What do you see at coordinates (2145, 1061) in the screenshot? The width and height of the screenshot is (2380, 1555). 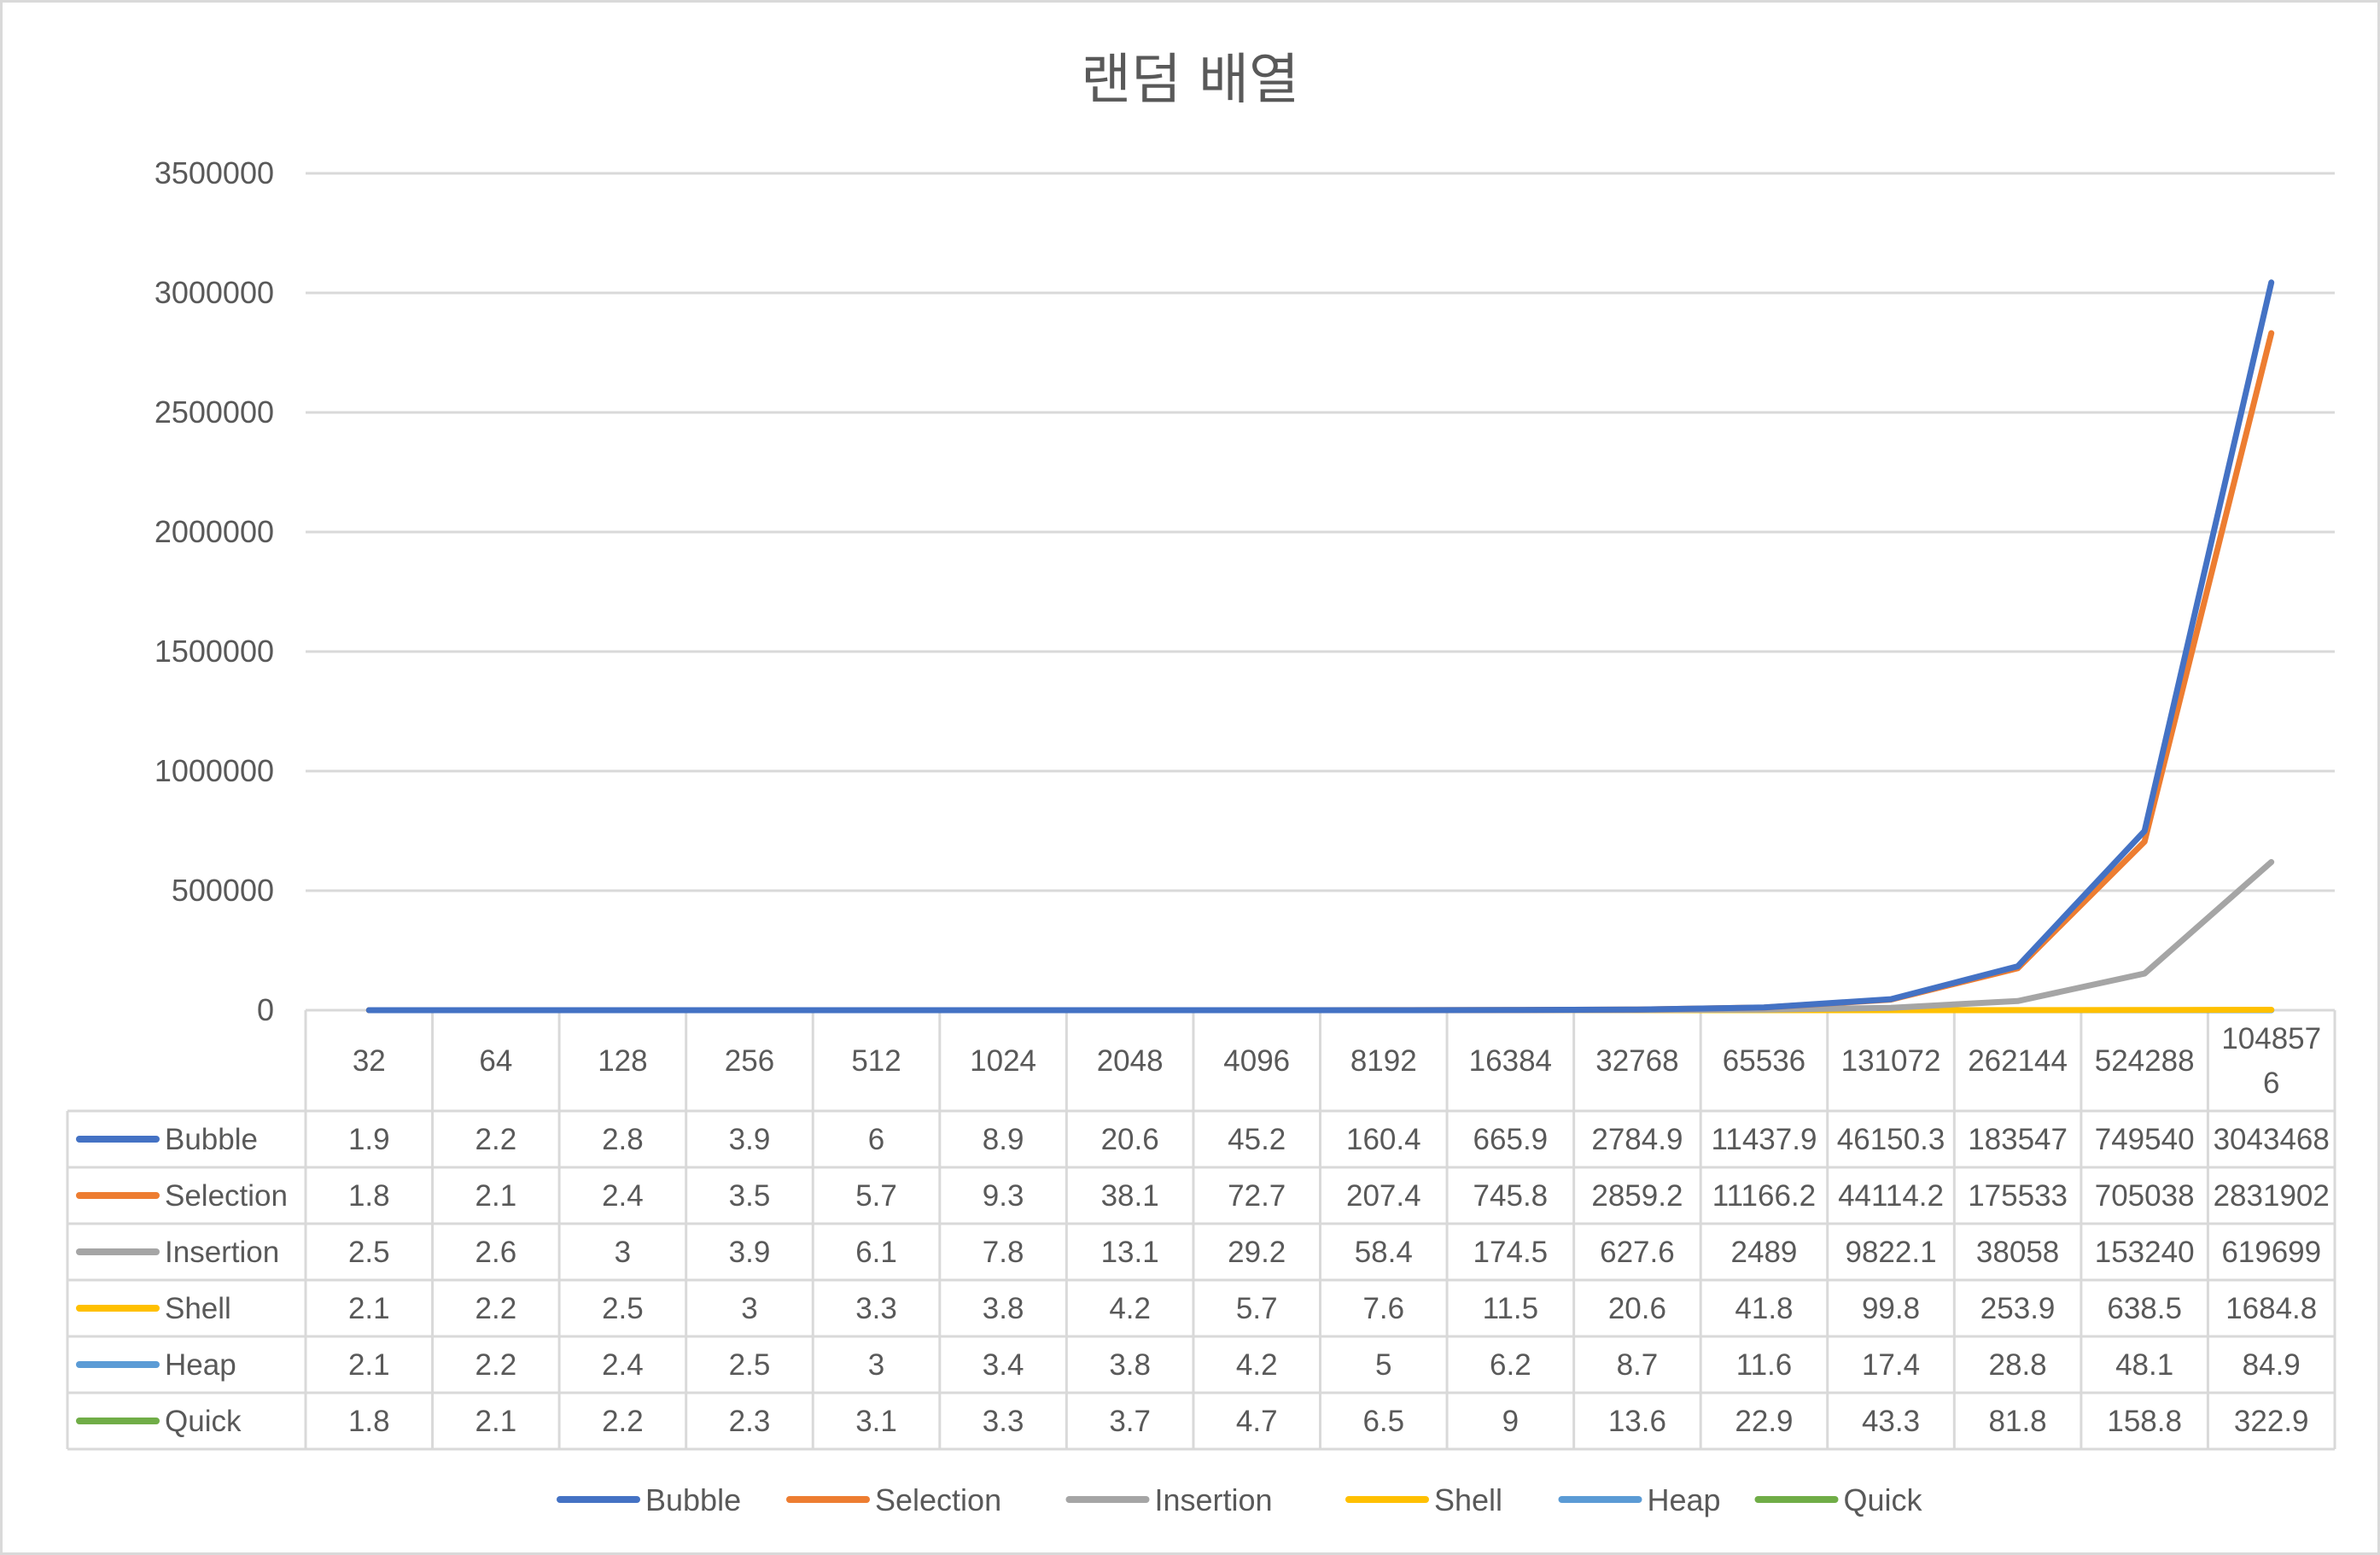 I see `x-category-label: 524288` at bounding box center [2145, 1061].